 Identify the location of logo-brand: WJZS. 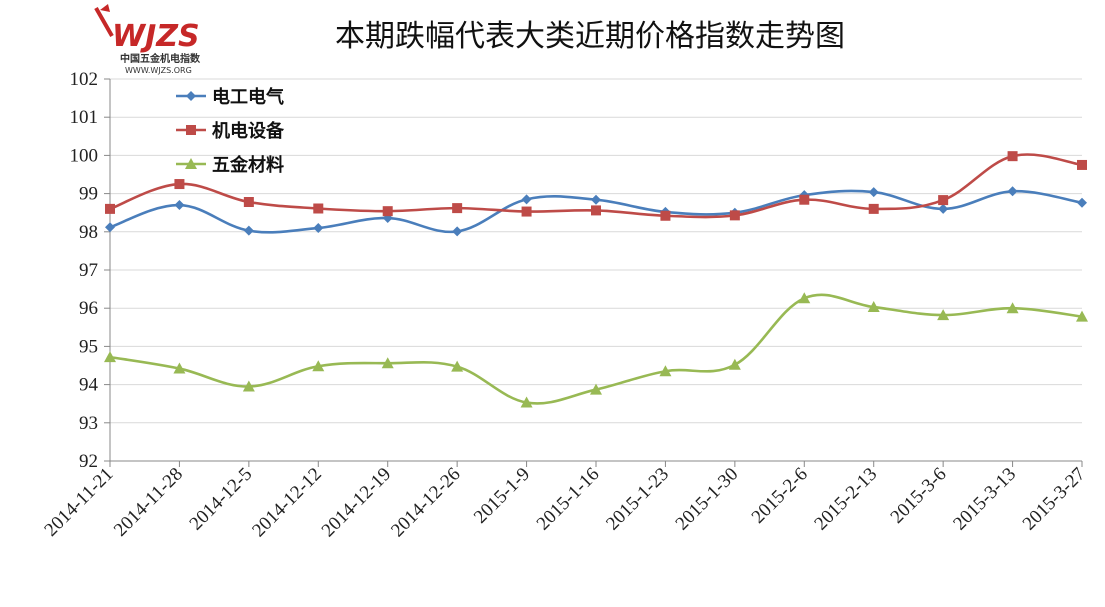
(156, 36).